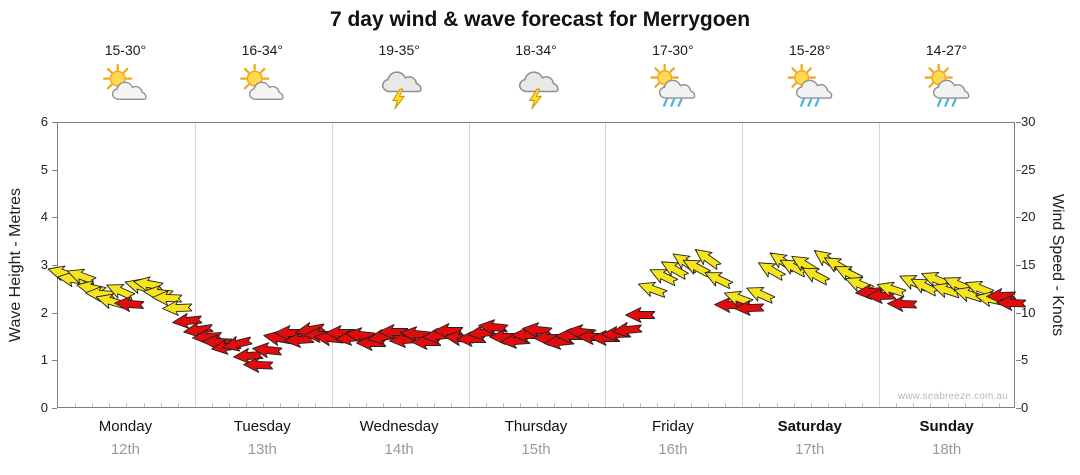 Image resolution: width=1080 pixels, height=475 pixels. I want to click on watermark: www.seabreeze.com.au, so click(952, 396).